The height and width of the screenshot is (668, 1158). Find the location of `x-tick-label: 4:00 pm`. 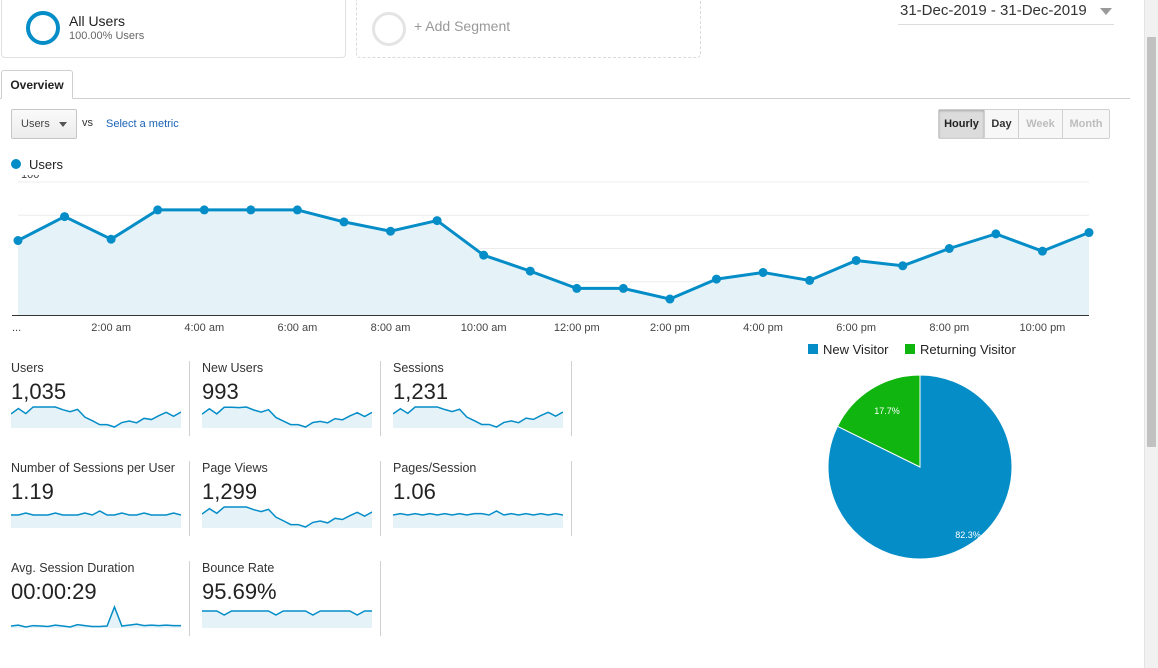

x-tick-label: 4:00 pm is located at coordinates (763, 328).